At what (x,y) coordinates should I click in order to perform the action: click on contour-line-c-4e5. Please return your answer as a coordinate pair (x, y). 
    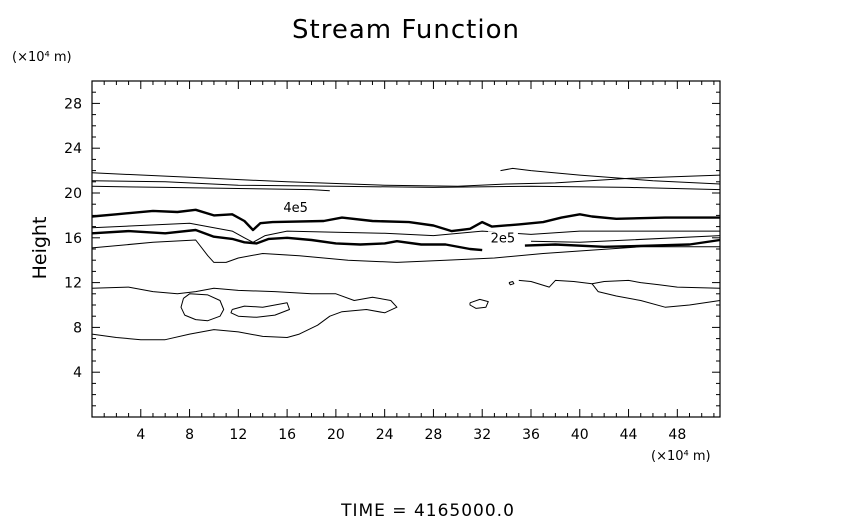
    Looking at the image, I should click on (405, 220).